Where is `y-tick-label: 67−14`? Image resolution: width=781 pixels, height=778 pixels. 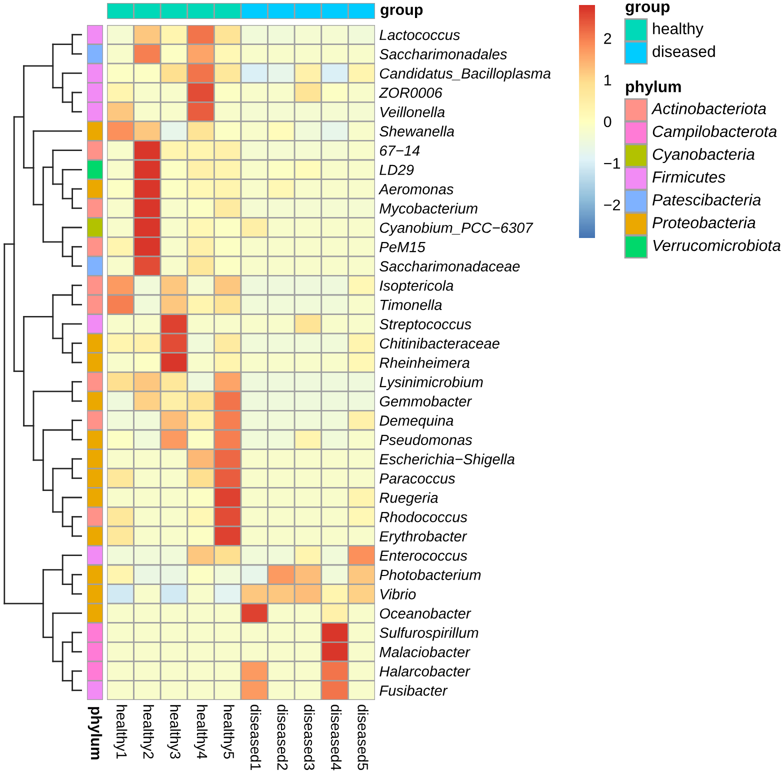 y-tick-label: 67−14 is located at coordinates (400, 150).